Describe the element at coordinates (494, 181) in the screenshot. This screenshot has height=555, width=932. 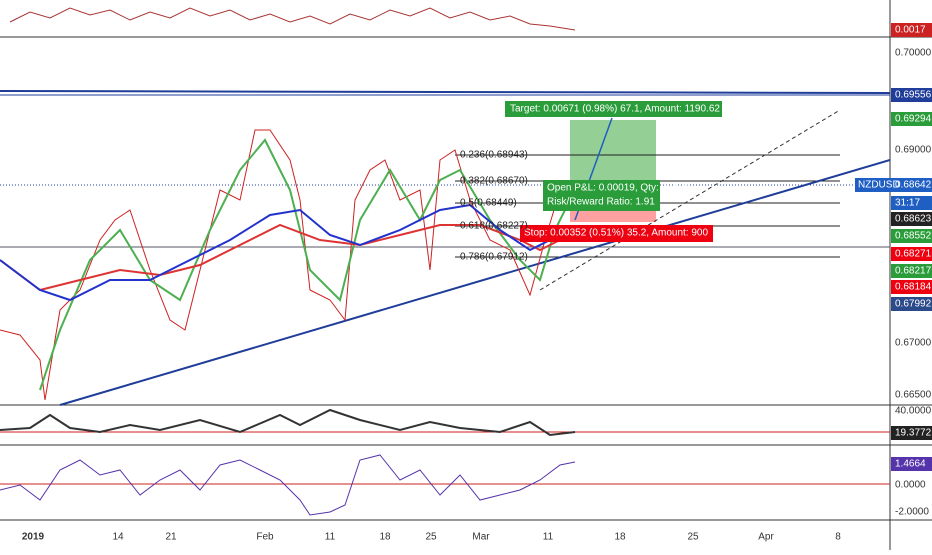
I see `fib-label: 0.382(0.68670)` at that location.